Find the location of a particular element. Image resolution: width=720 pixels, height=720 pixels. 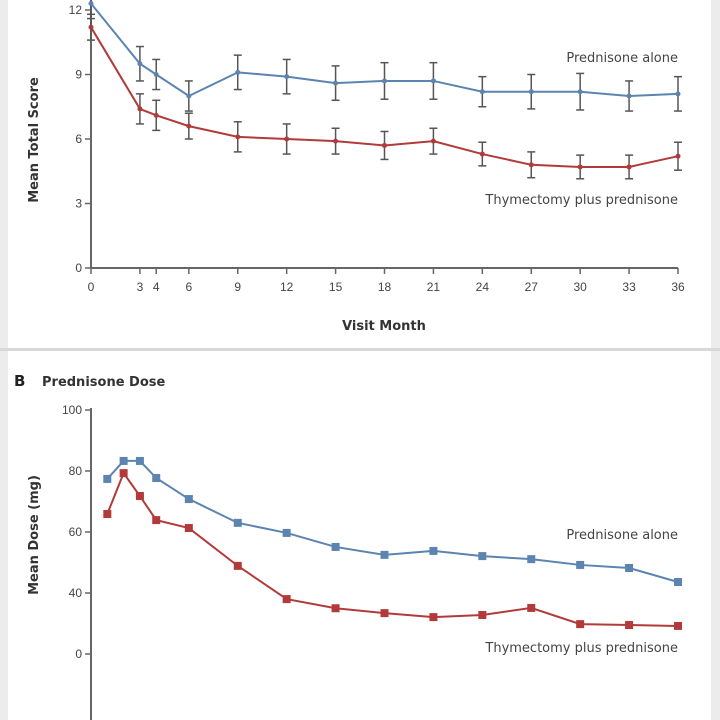

y-tick-label-b: 100 is located at coordinates (72, 410).